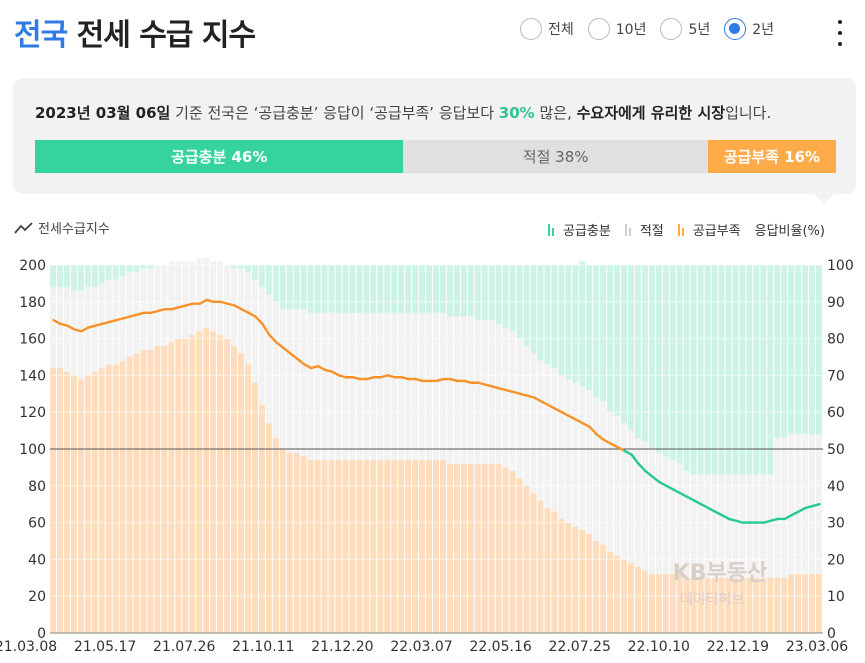  What do you see at coordinates (735, 29) in the screenshot?
I see `radio-2y` at bounding box center [735, 29].